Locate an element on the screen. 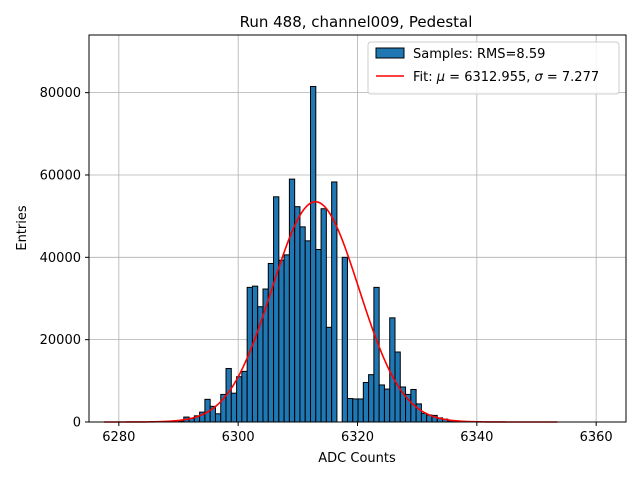 This screenshot has width=640, height=484. x-axis-label: ADC Counts is located at coordinates (357, 458).